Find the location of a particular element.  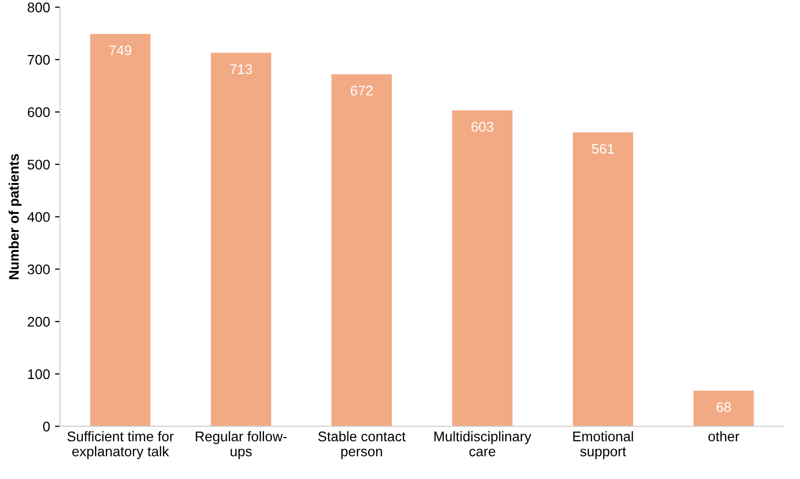

y-tick-label: 100 is located at coordinates (39, 374).